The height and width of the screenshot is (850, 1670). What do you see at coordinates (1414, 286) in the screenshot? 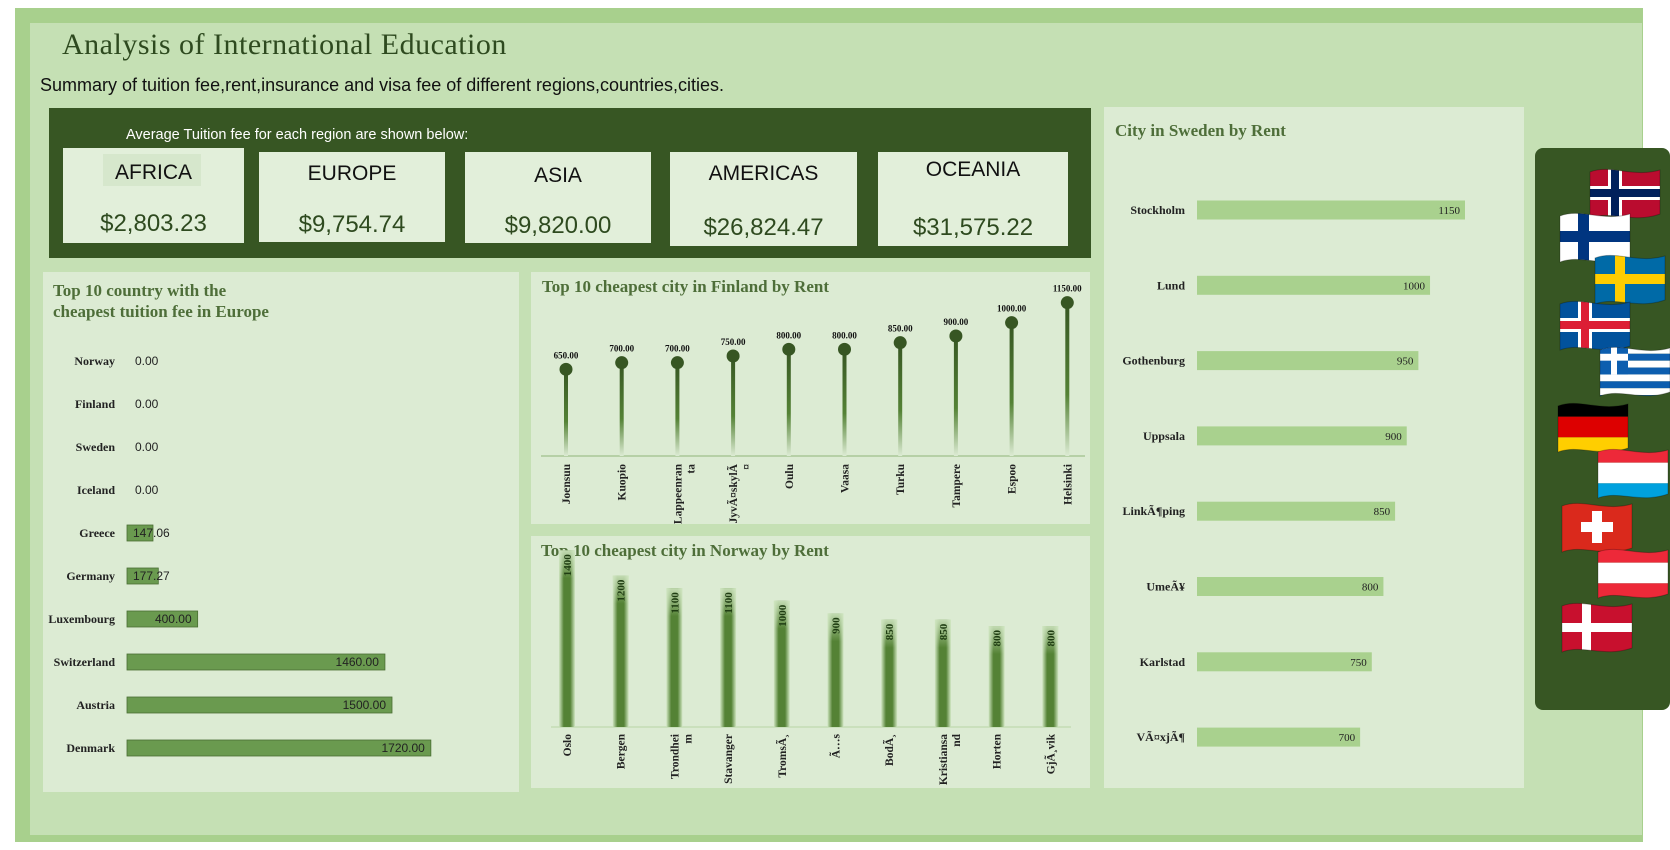
I see `data-label: 1000` at bounding box center [1414, 286].